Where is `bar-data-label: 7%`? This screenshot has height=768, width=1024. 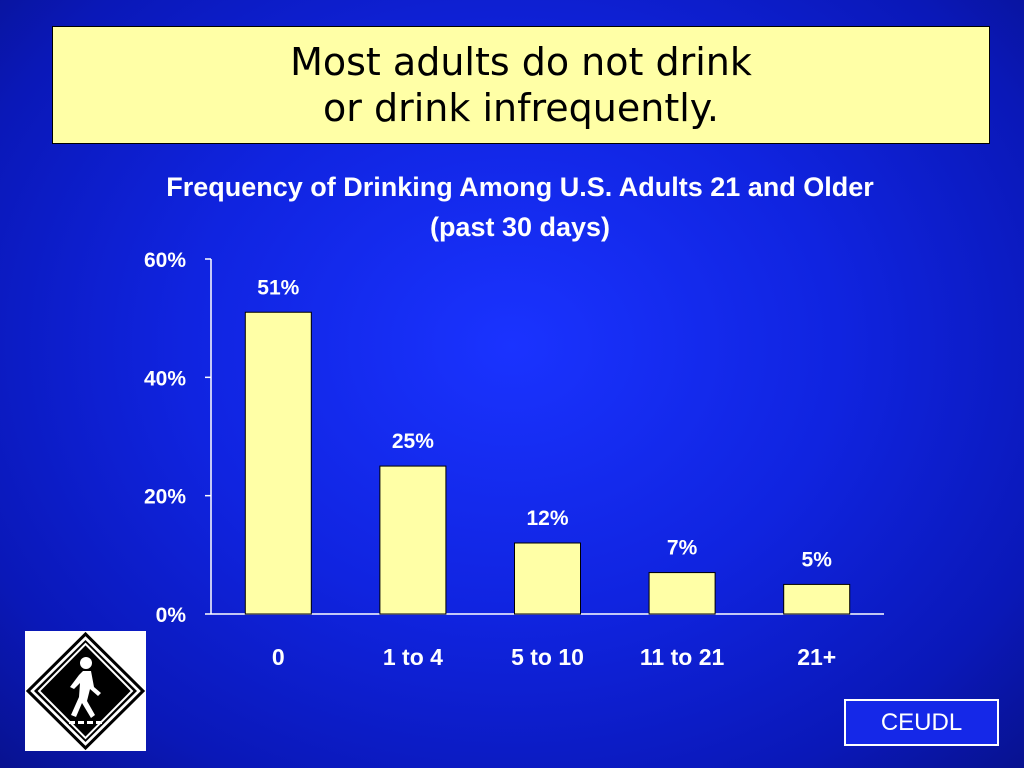
bar-data-label: 7% is located at coordinates (682, 548).